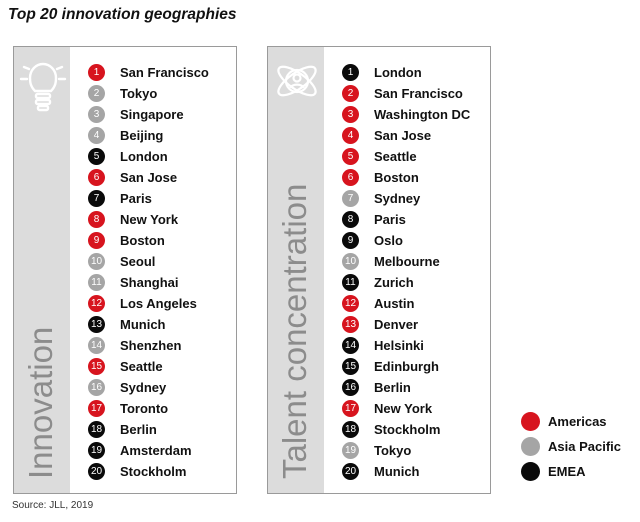 The image size is (640, 522). I want to click on list-item: 6 Boston, so click(406, 177).